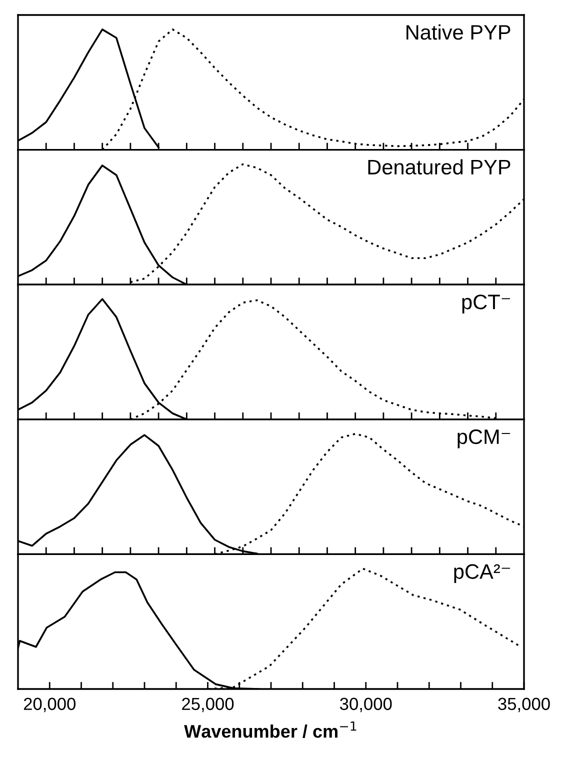  I want to click on x-axis-title: Wavenumber / cm$^{−1}$, so click(270, 729).